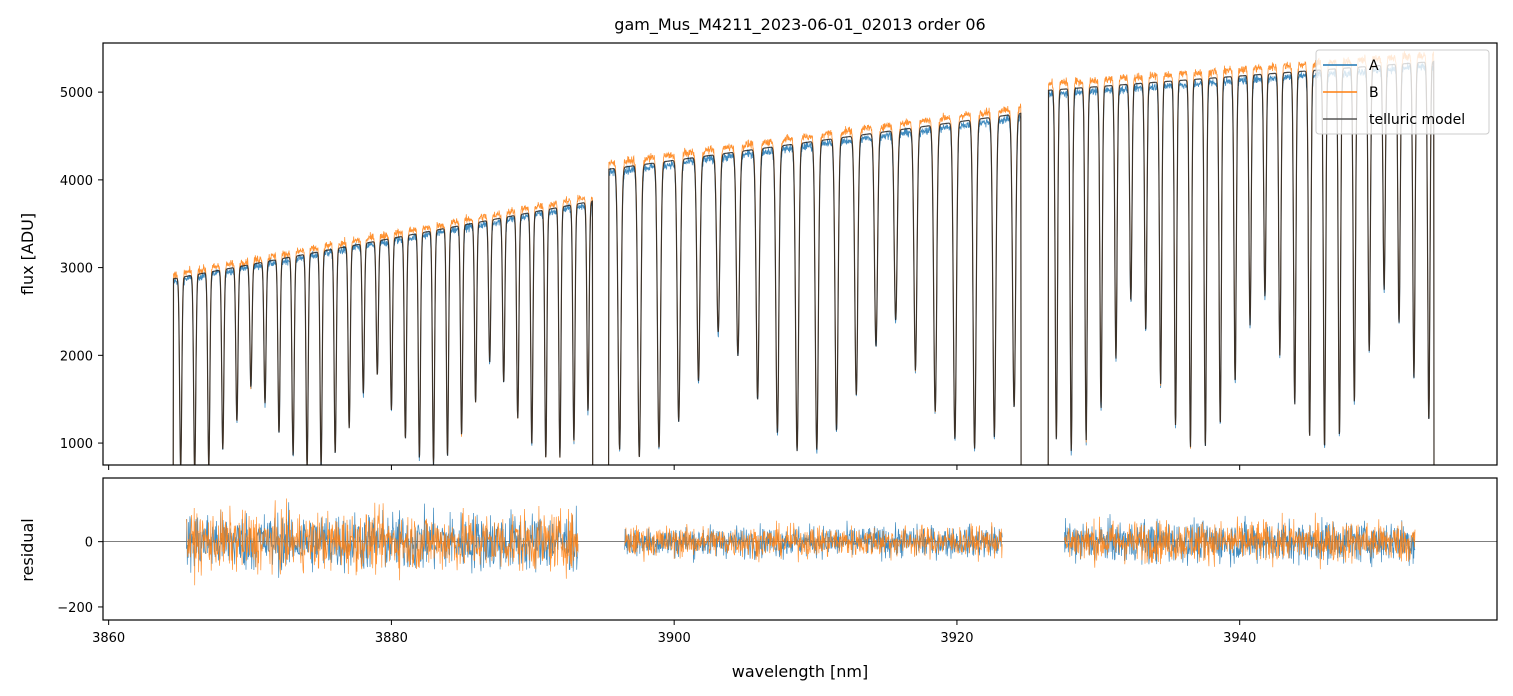 The width and height of the screenshot is (1513, 696). I want to click on legend-label-b: B, so click(1374, 93).